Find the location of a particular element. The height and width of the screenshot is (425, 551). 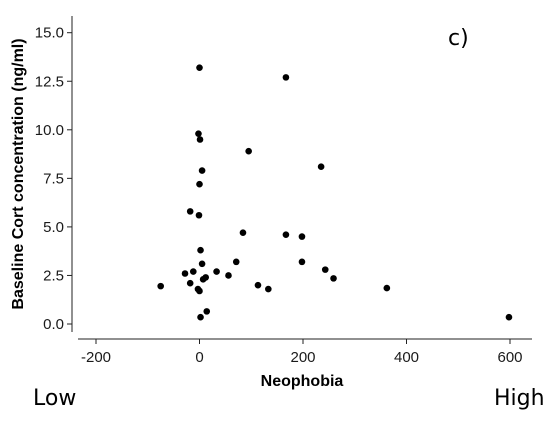

y-tick-label: 15.0 is located at coordinates (49, 33).